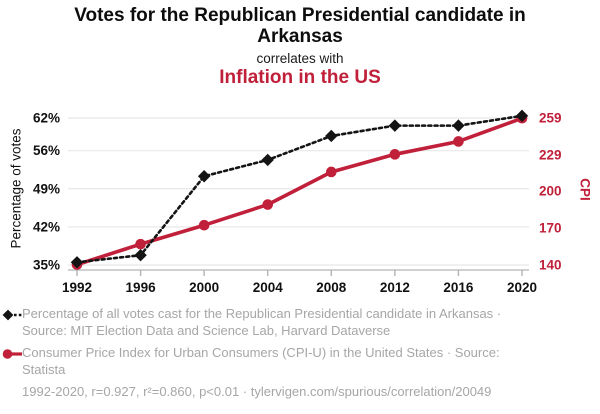 This screenshot has height=414, width=600. What do you see at coordinates (550, 227) in the screenshot?
I see `right-tick-label: 170` at bounding box center [550, 227].